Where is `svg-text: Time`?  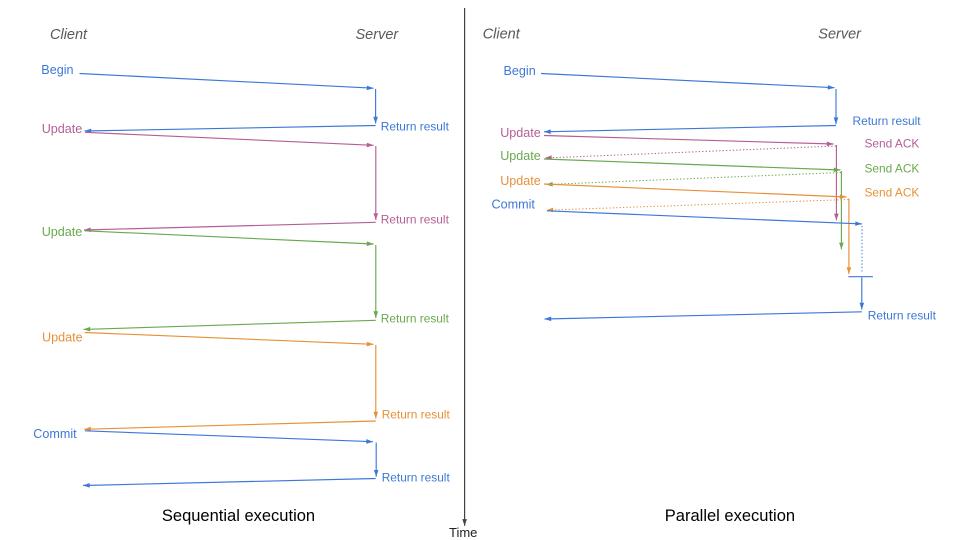 svg-text: Time is located at coordinates (463, 532).